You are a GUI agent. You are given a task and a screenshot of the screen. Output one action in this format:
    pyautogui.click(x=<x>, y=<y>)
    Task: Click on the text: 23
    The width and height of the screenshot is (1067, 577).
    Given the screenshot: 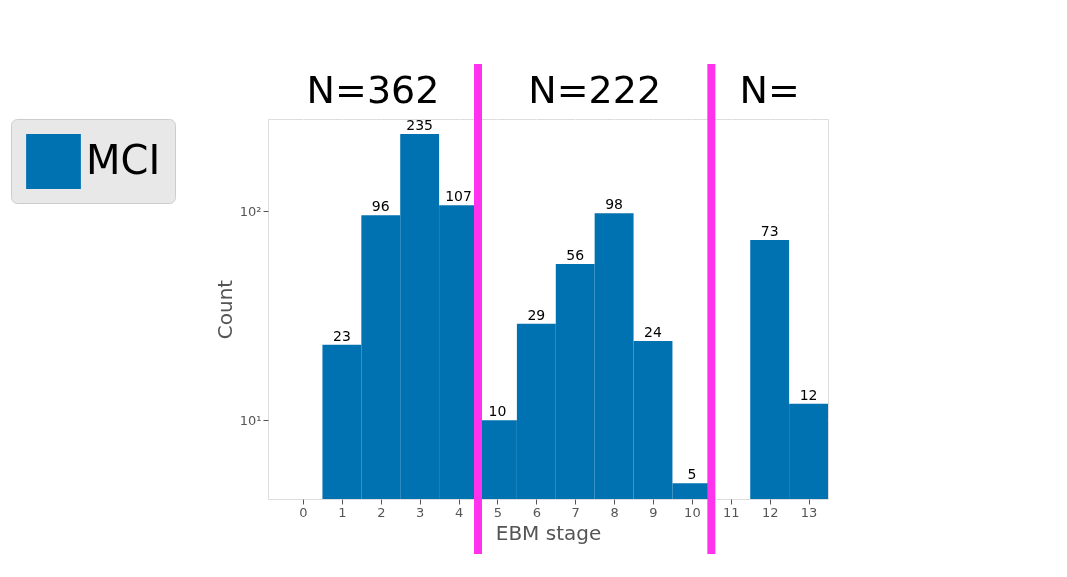 What is the action you would take?
    pyautogui.click(x=341, y=335)
    